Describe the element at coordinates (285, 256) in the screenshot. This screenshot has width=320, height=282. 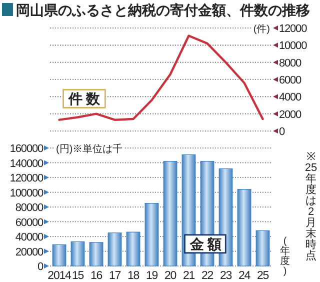
I see `x-axis-title: (年度)` at that location.